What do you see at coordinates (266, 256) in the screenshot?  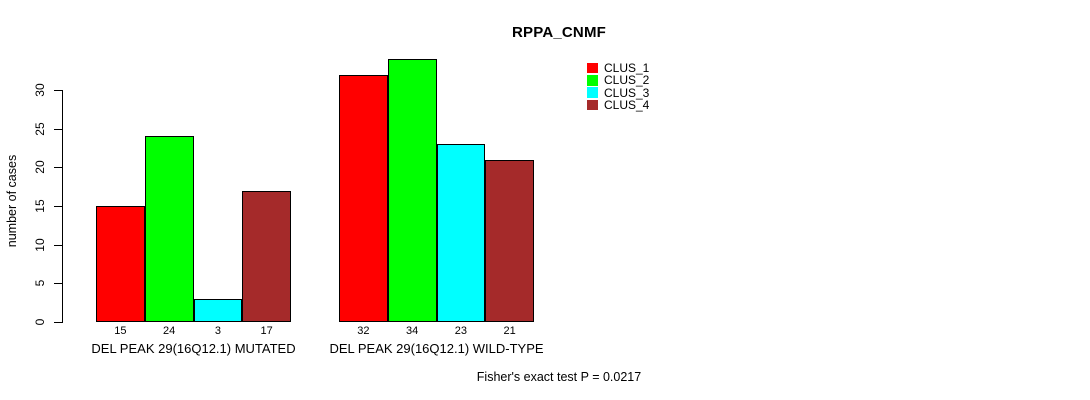 I see `bar-clus_4-group1` at bounding box center [266, 256].